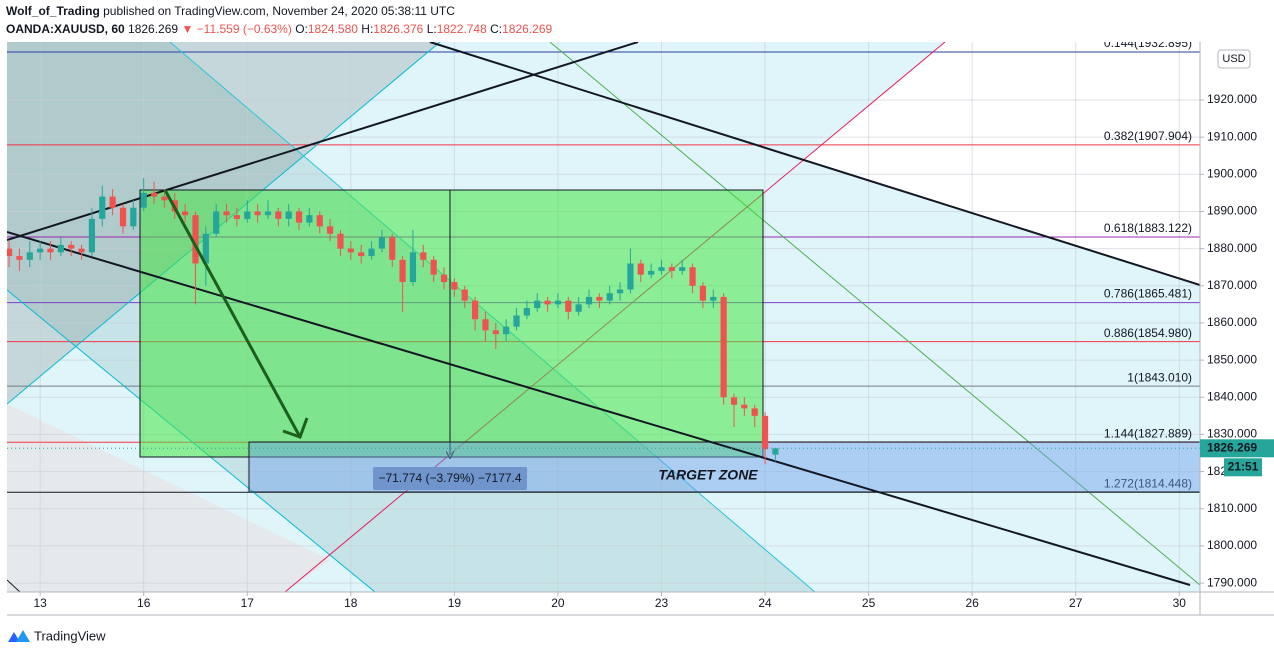 The width and height of the screenshot is (1274, 656). What do you see at coordinates (1232, 173) in the screenshot?
I see `y-tick-label: 1900.000` at bounding box center [1232, 173].